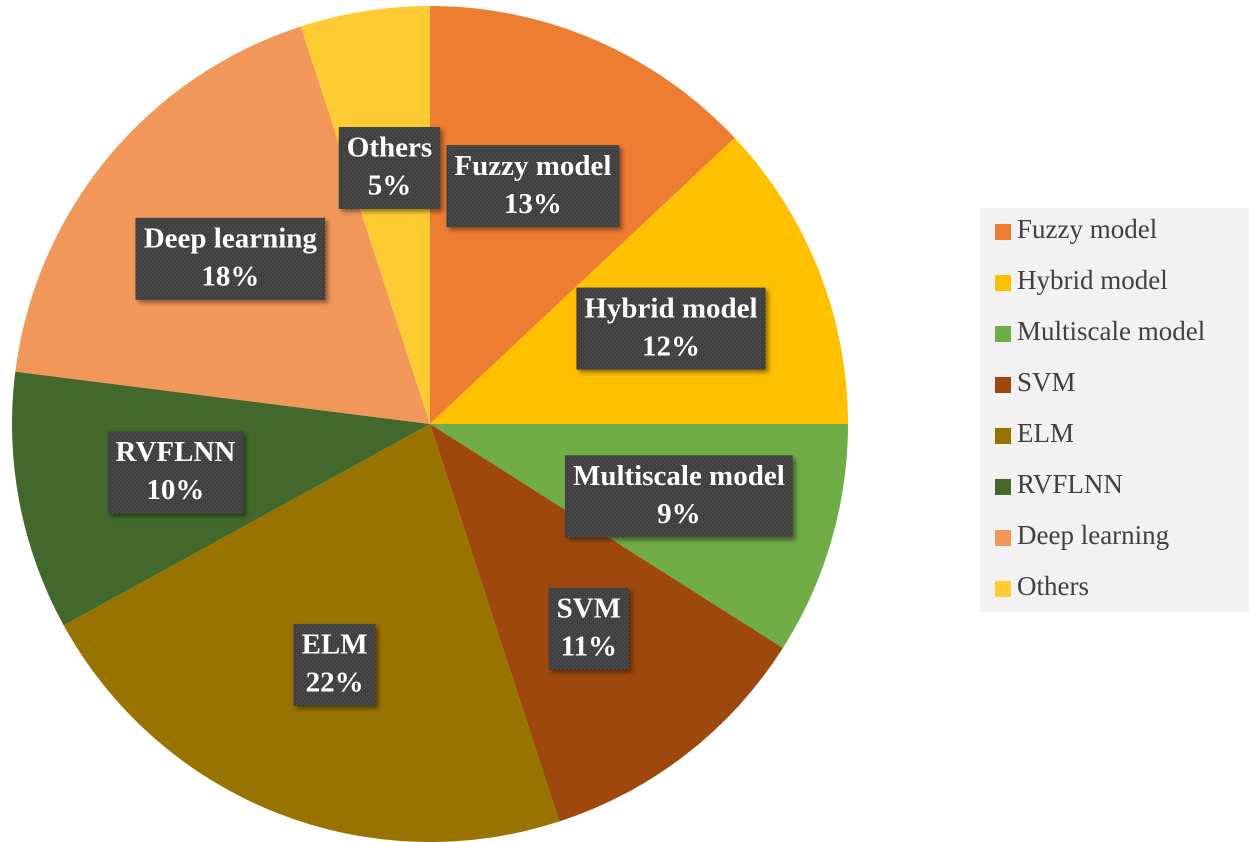 The height and width of the screenshot is (842, 1249). What do you see at coordinates (365, 214) in the screenshot?
I see `pie-slice` at bounding box center [365, 214].